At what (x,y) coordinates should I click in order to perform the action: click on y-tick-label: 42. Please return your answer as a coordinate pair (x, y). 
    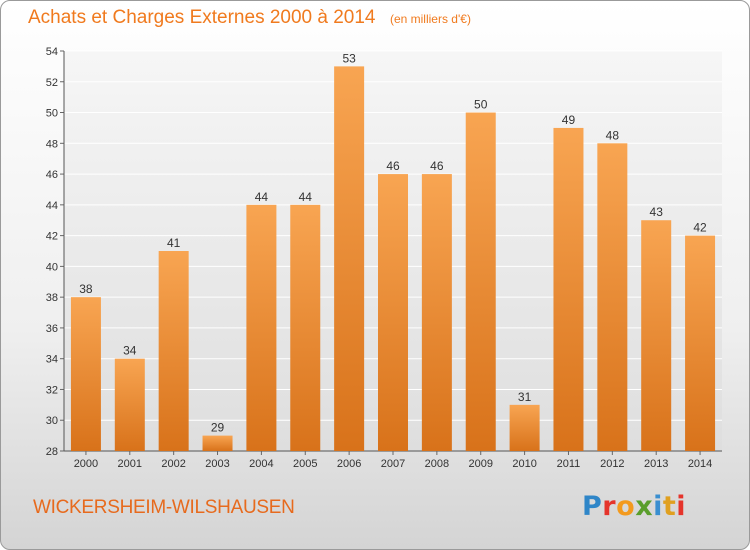
    Looking at the image, I should click on (52, 237).